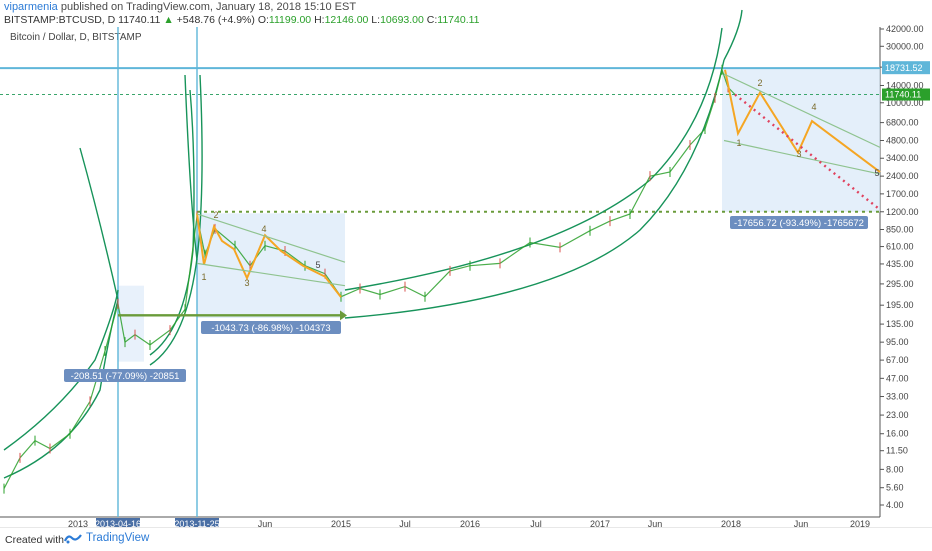 The width and height of the screenshot is (932, 551). Describe the element at coordinates (903, 95) in the screenshot. I see `price-tag-last: 11740.11` at that location.